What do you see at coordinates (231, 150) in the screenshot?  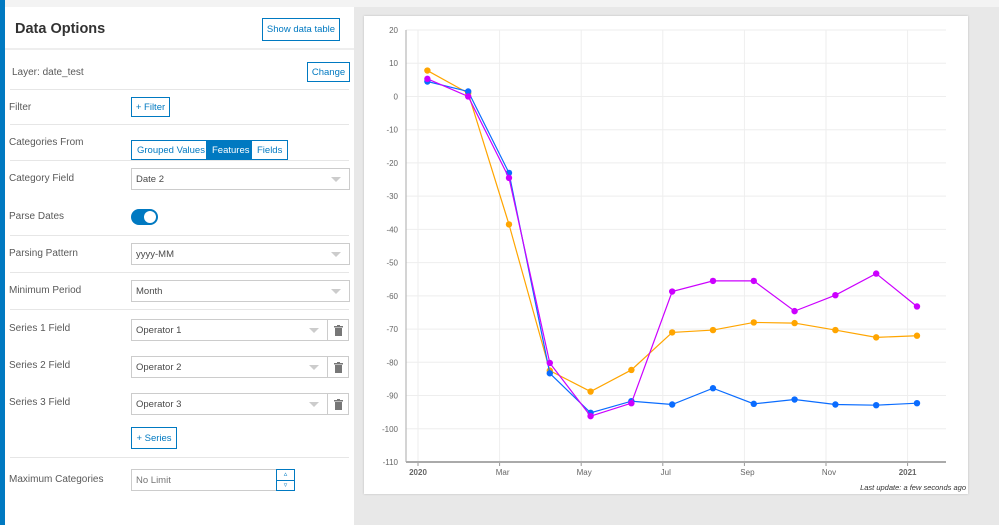 I see `seg-features: Features` at bounding box center [231, 150].